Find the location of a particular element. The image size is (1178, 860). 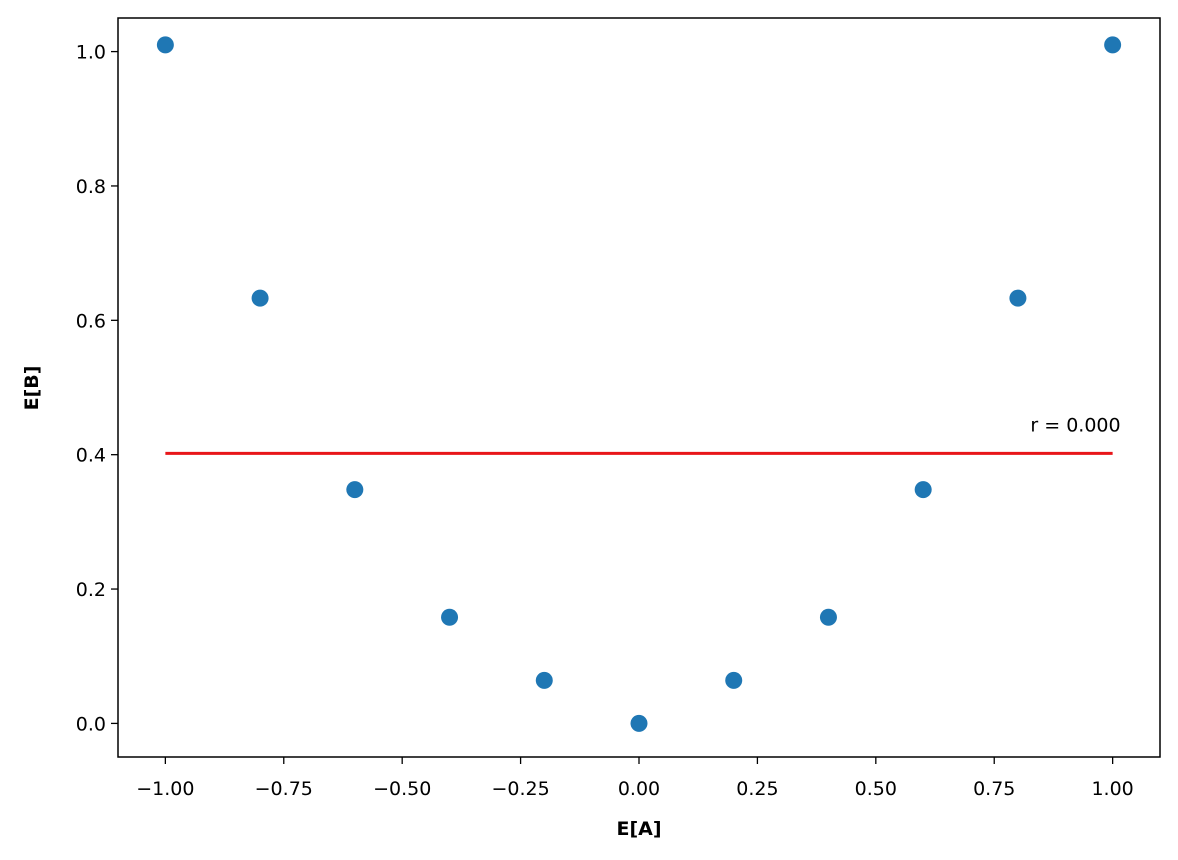

x-tick-label: 0.50 is located at coordinates (876, 789).